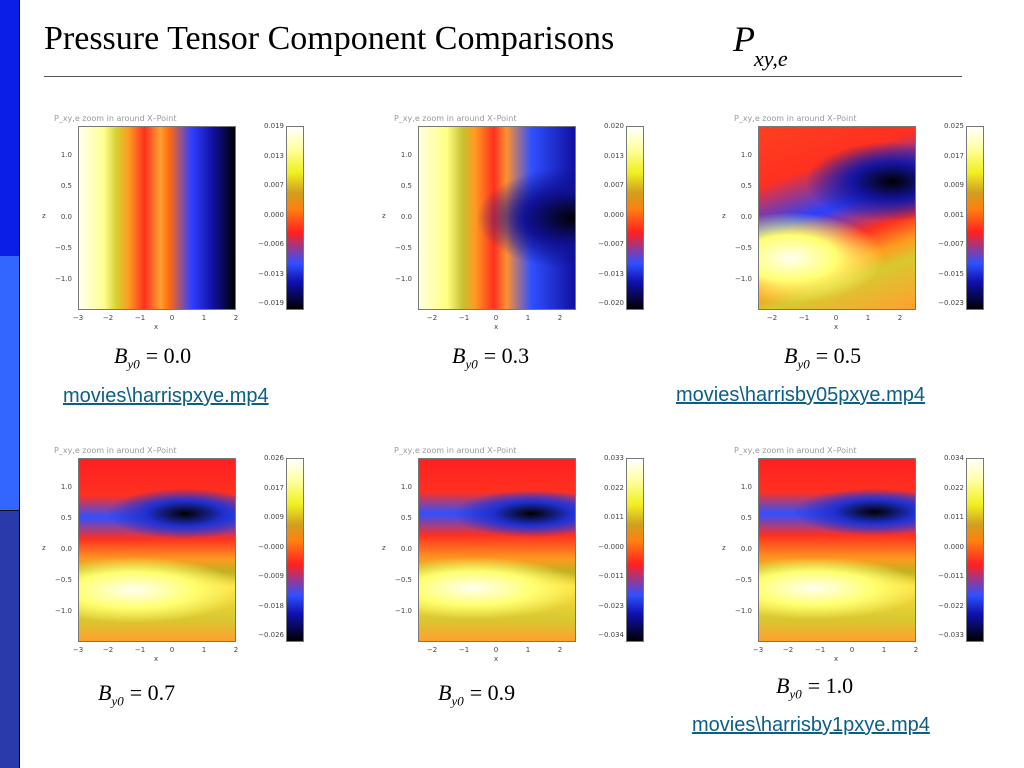  Describe the element at coordinates (611, 244) in the screenshot. I see `colorbar-tick-label: −0.007` at that location.